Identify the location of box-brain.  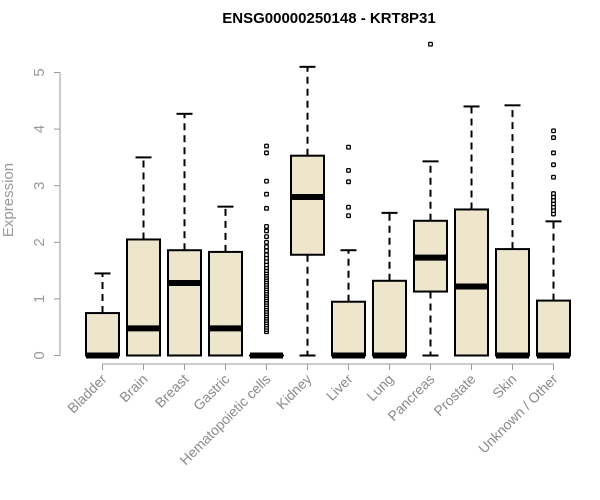
(143, 256).